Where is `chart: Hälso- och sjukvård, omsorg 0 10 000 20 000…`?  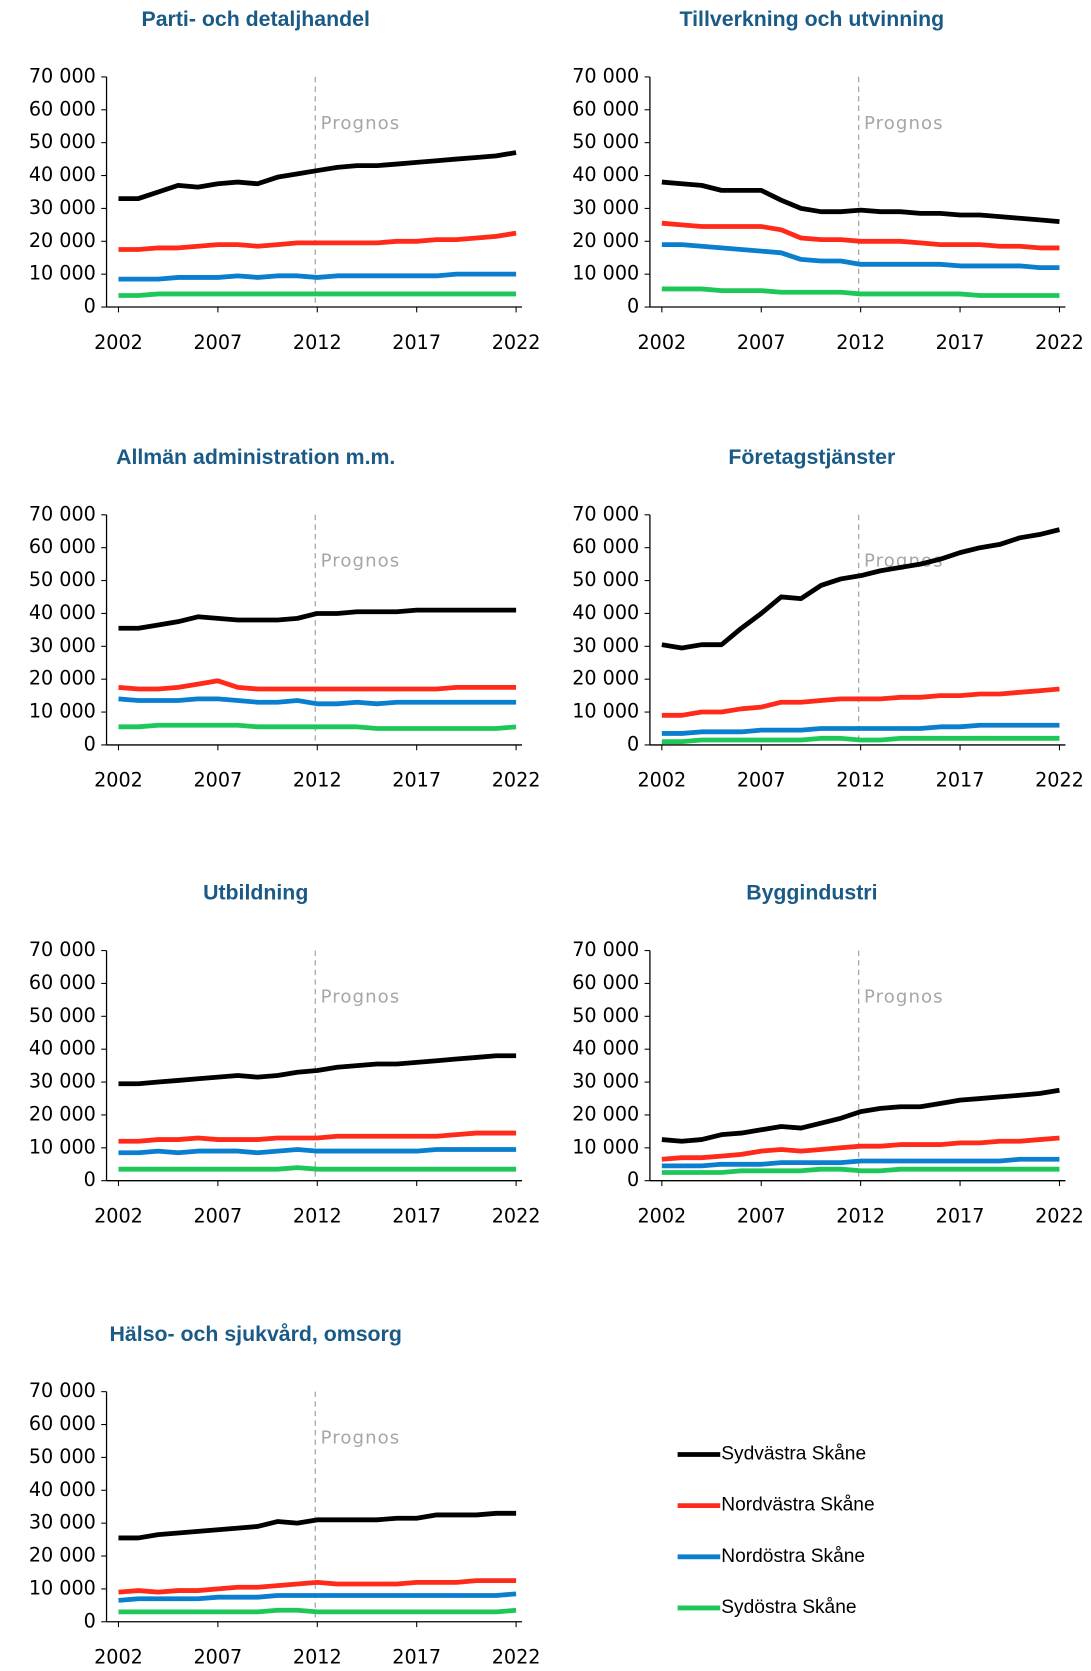
chart: Hälso- och sjukvård, omsorg 0 10 000 20 000… is located at coordinates (285, 1495).